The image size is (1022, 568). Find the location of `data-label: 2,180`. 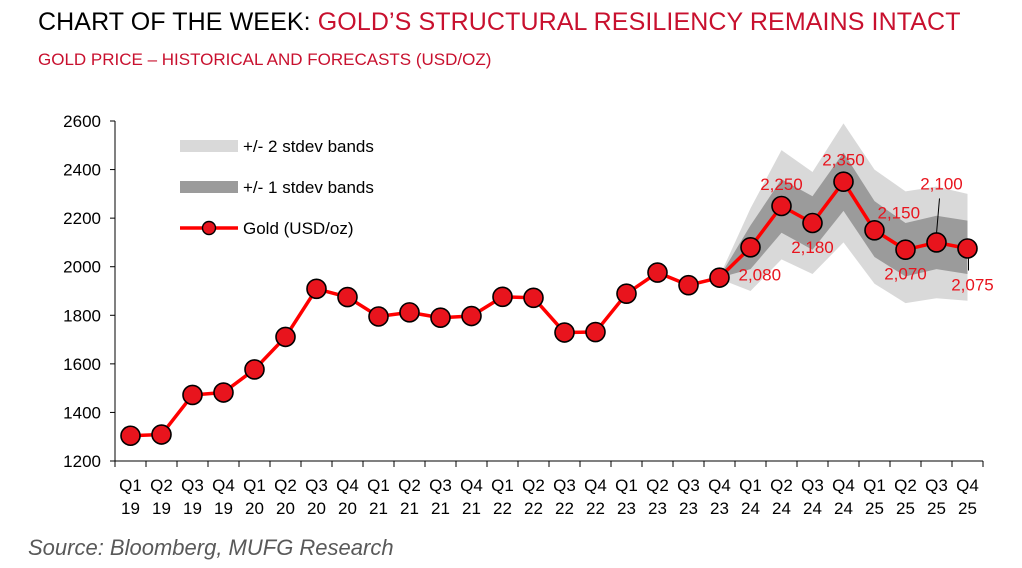

data-label: 2,180 is located at coordinates (812, 247).